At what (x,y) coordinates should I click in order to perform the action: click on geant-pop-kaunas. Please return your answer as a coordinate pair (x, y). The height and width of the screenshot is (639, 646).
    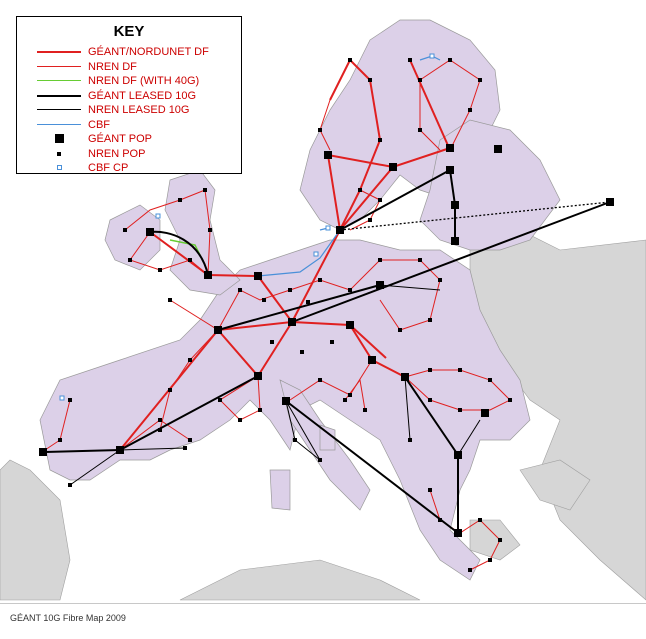
    Looking at the image, I should click on (455, 205).